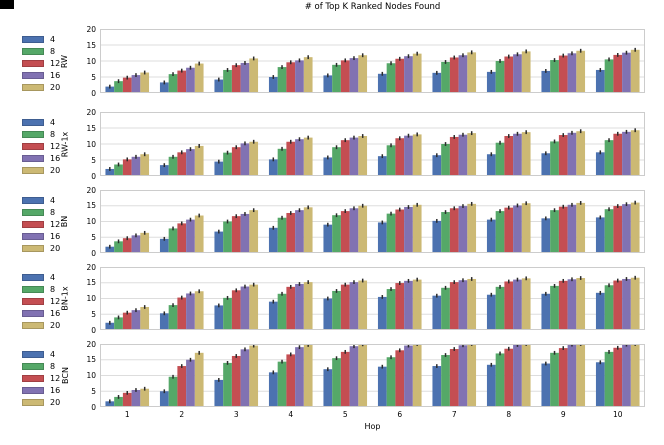 The height and width of the screenshot is (445, 664). Describe the element at coordinates (41, 170) in the screenshot. I see `legend-entry: 20` at that location.